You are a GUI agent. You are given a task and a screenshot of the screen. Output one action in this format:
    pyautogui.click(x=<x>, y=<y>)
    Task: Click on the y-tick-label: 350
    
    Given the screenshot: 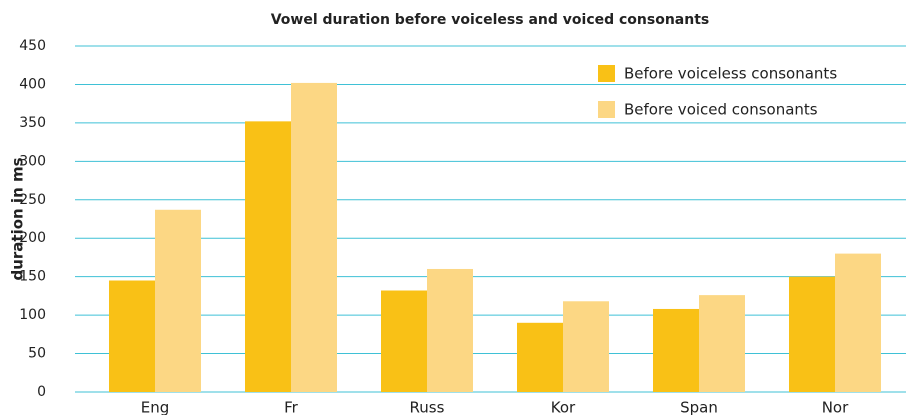 What is the action you would take?
    pyautogui.click(x=32, y=123)
    